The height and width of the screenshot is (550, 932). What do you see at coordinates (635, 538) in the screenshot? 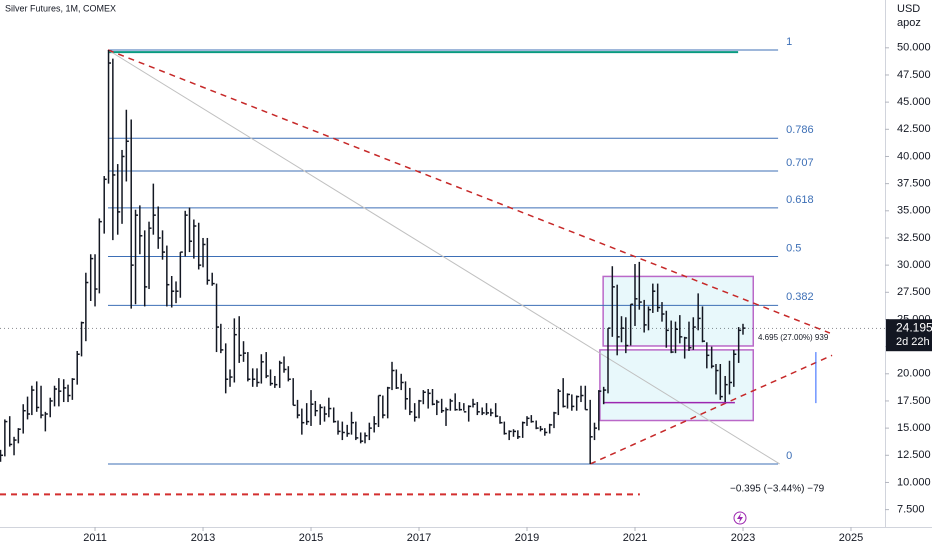
I see `x-tick-label: 2021` at bounding box center [635, 538].